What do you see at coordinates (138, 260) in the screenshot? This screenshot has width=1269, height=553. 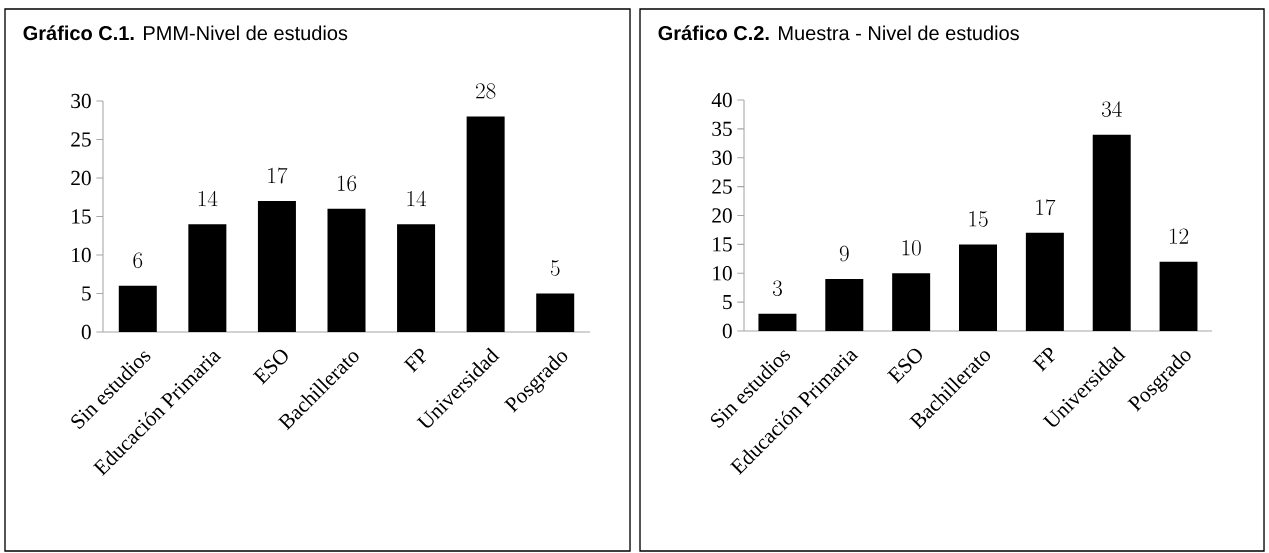 I see `data-label: 6` at bounding box center [138, 260].